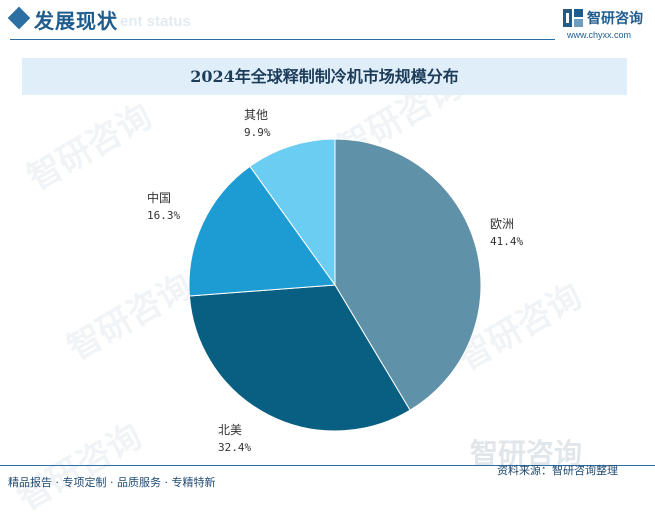 The width and height of the screenshot is (655, 520). What do you see at coordinates (257, 132) in the screenshot?
I see `slice-value: 9.9%` at bounding box center [257, 132].